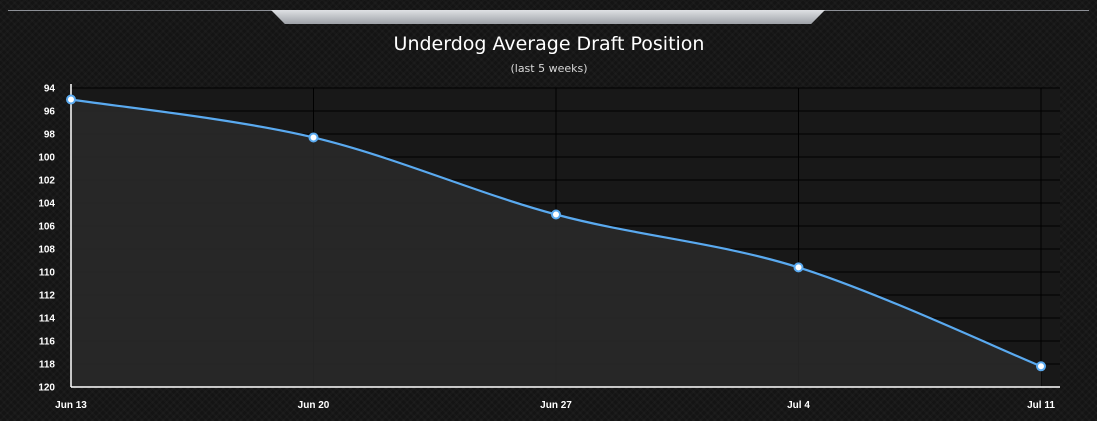 This screenshot has height=421, width=1097. What do you see at coordinates (798, 405) in the screenshot?
I see `x-tick-label: Jul 4` at bounding box center [798, 405].